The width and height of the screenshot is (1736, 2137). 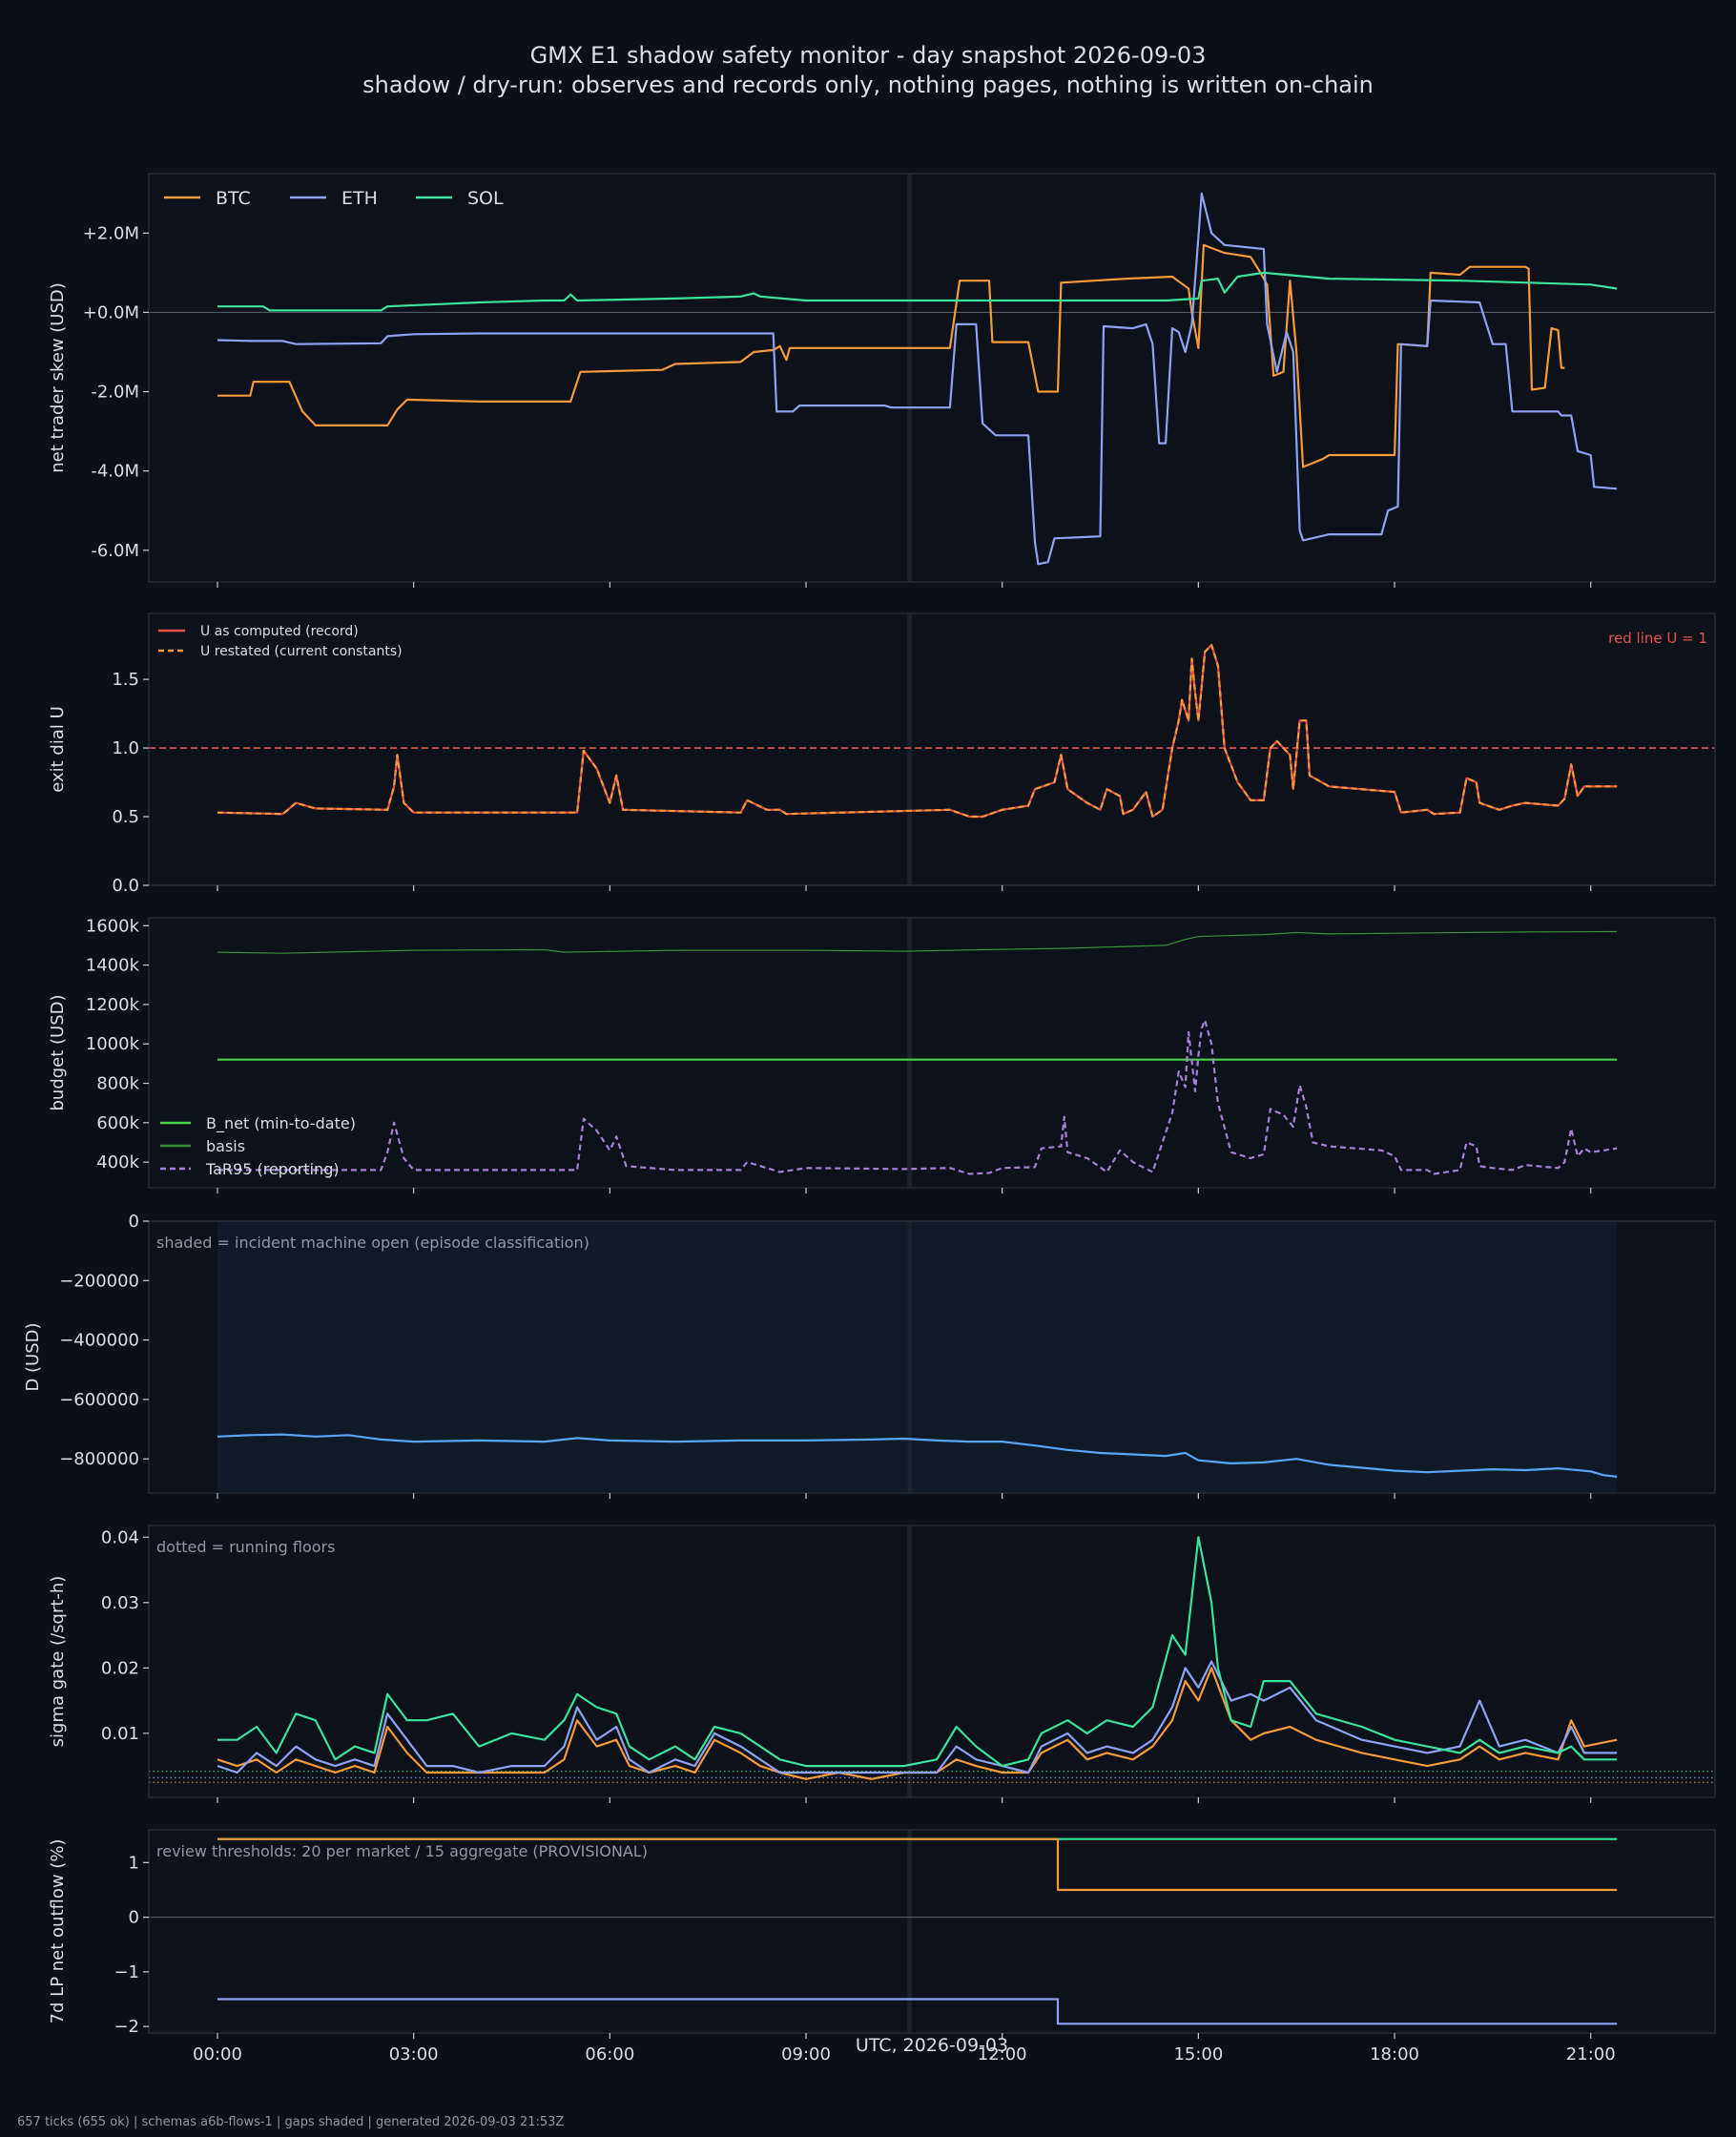 I want to click on y-tick-label: 0.02, so click(x=120, y=1668).